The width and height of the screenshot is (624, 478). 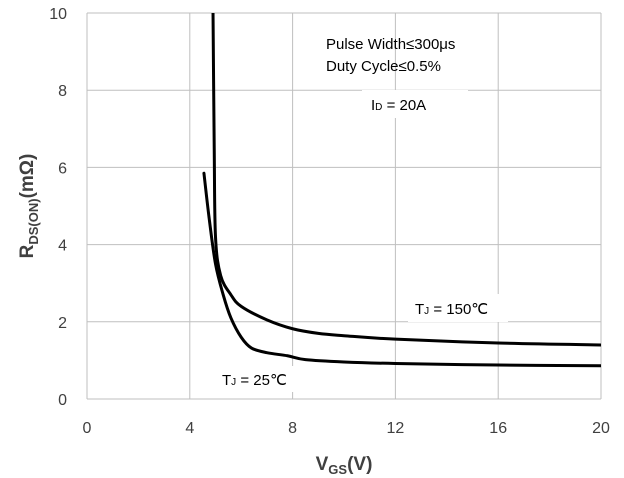 I want to click on x-axis-title-main: V, so click(x=322, y=464).